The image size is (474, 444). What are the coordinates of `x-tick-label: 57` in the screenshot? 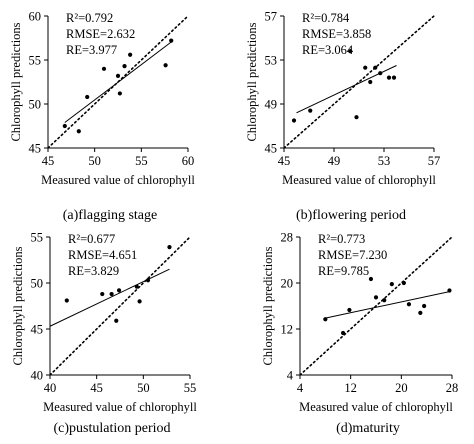 It's located at (434, 161).